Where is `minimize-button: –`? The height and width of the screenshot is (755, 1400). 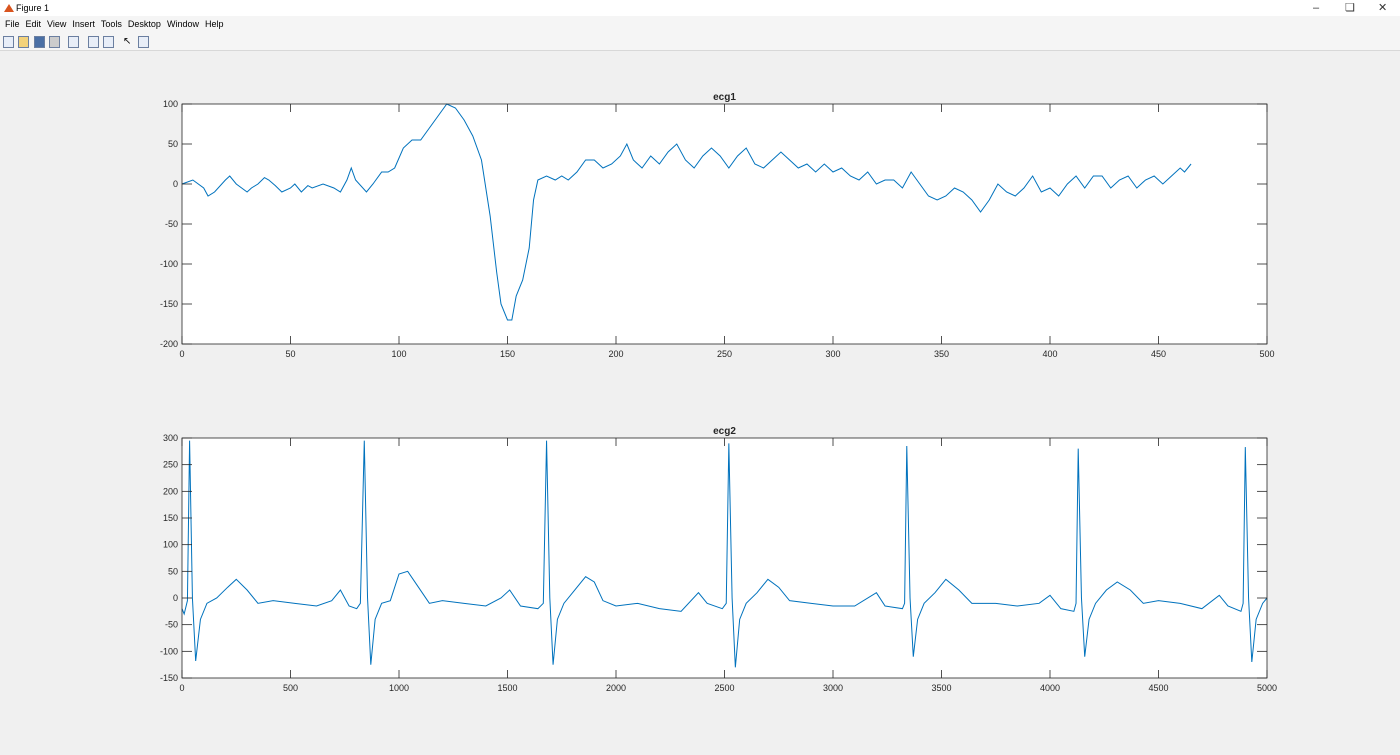
minimize-button: – is located at coordinates (1316, 8).